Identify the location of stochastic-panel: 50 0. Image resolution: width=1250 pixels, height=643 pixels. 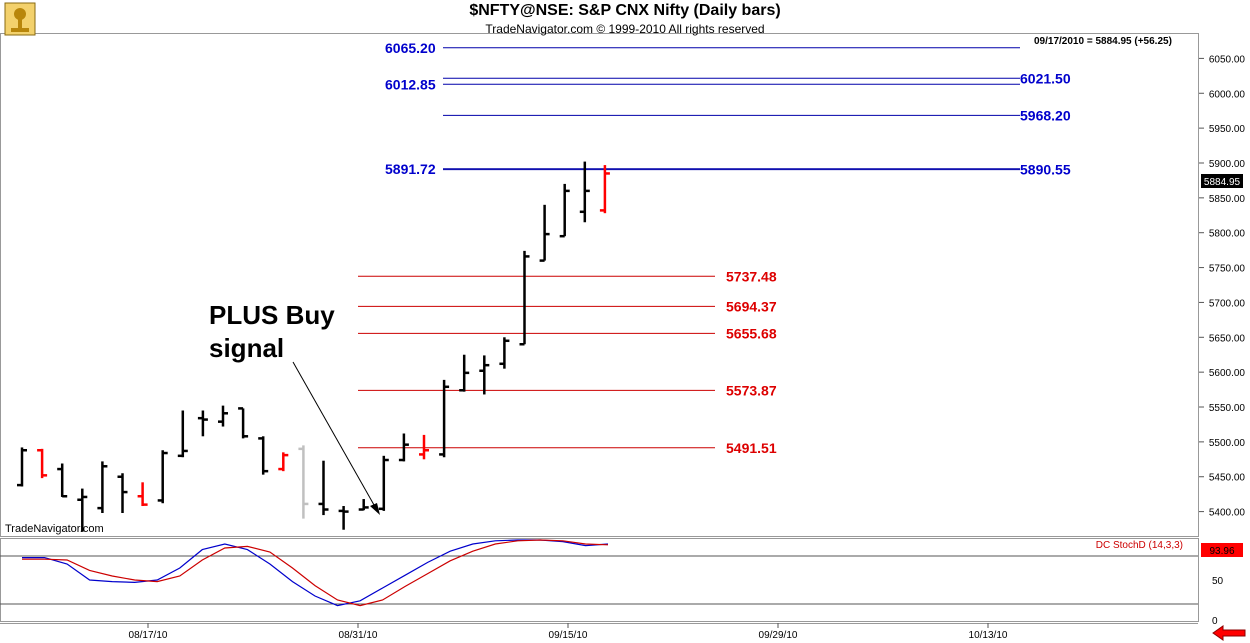
(612, 583).